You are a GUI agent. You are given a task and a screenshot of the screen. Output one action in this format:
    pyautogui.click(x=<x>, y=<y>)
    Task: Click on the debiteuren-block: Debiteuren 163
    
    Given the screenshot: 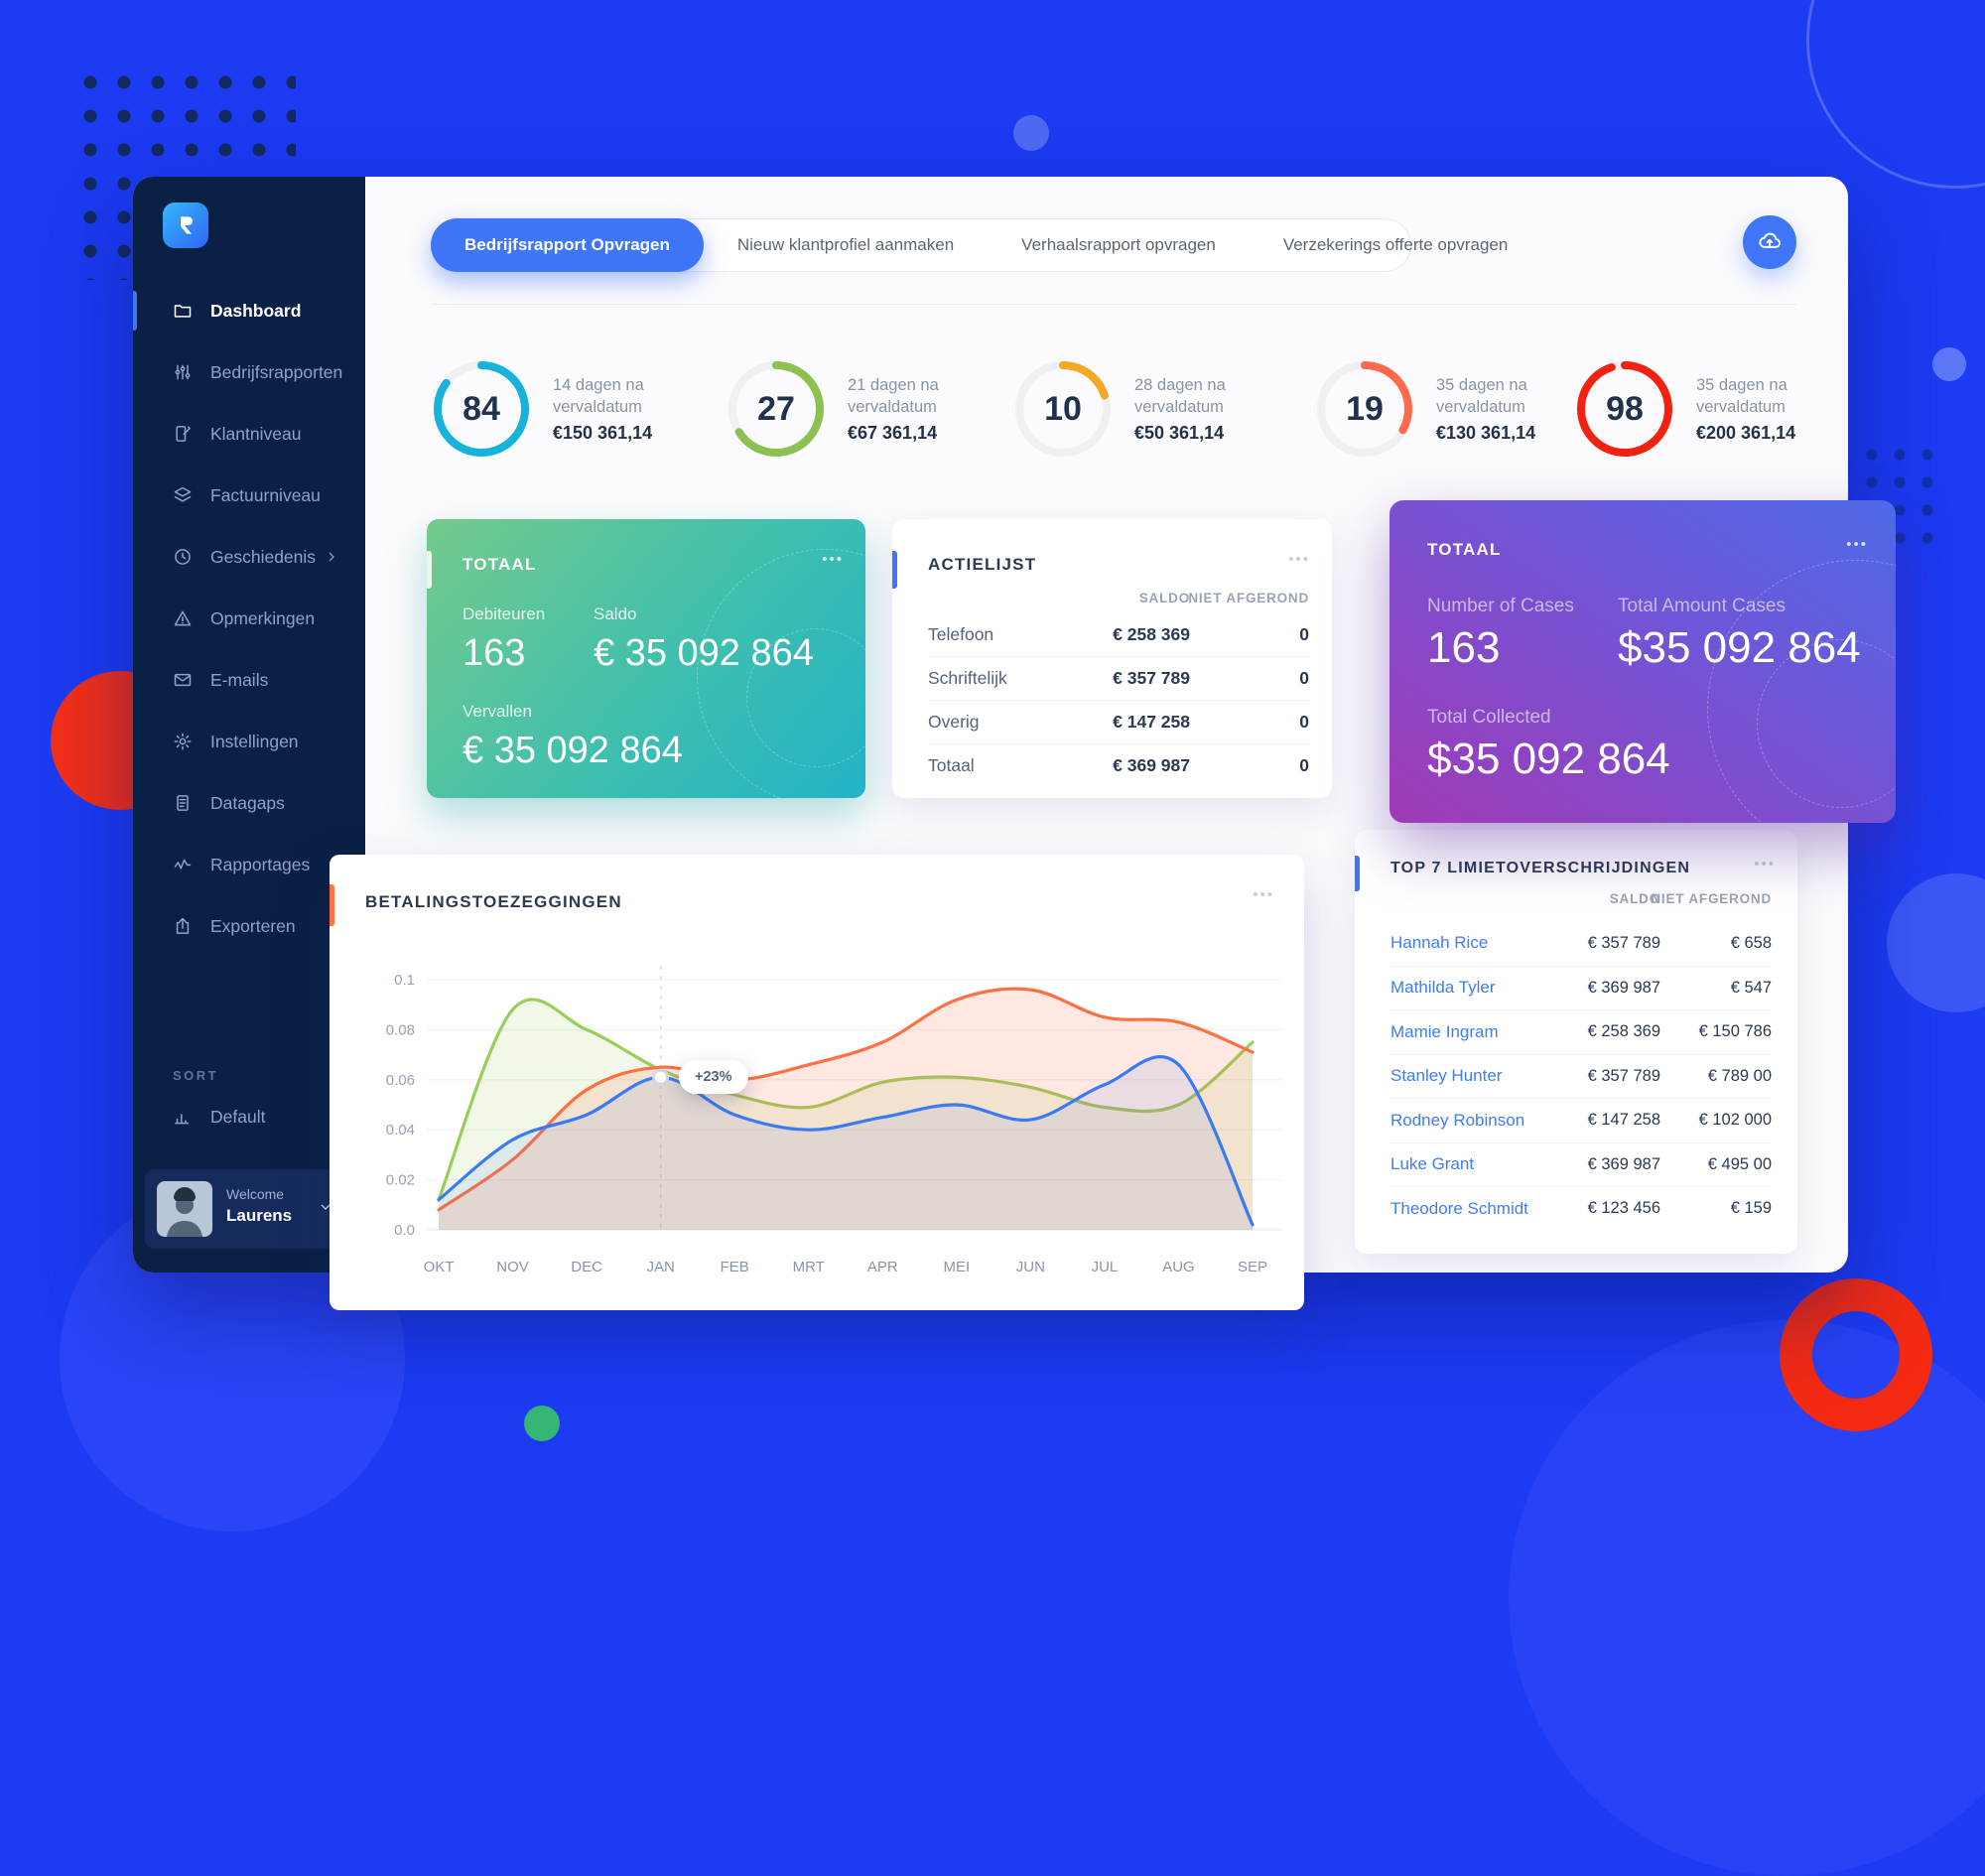 What is the action you would take?
    pyautogui.click(x=504, y=639)
    